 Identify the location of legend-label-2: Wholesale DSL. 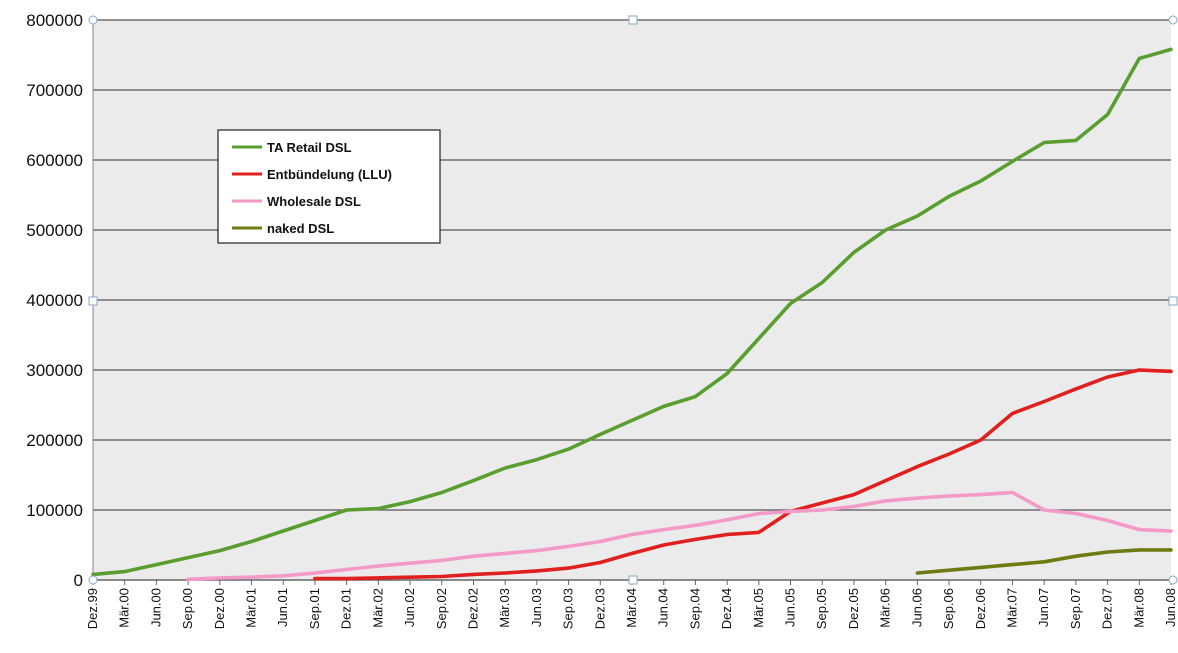
(314, 201).